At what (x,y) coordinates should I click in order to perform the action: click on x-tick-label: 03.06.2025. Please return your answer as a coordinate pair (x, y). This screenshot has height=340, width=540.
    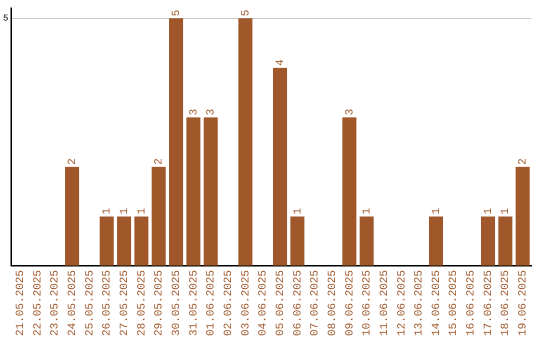
    Looking at the image, I should click on (246, 303).